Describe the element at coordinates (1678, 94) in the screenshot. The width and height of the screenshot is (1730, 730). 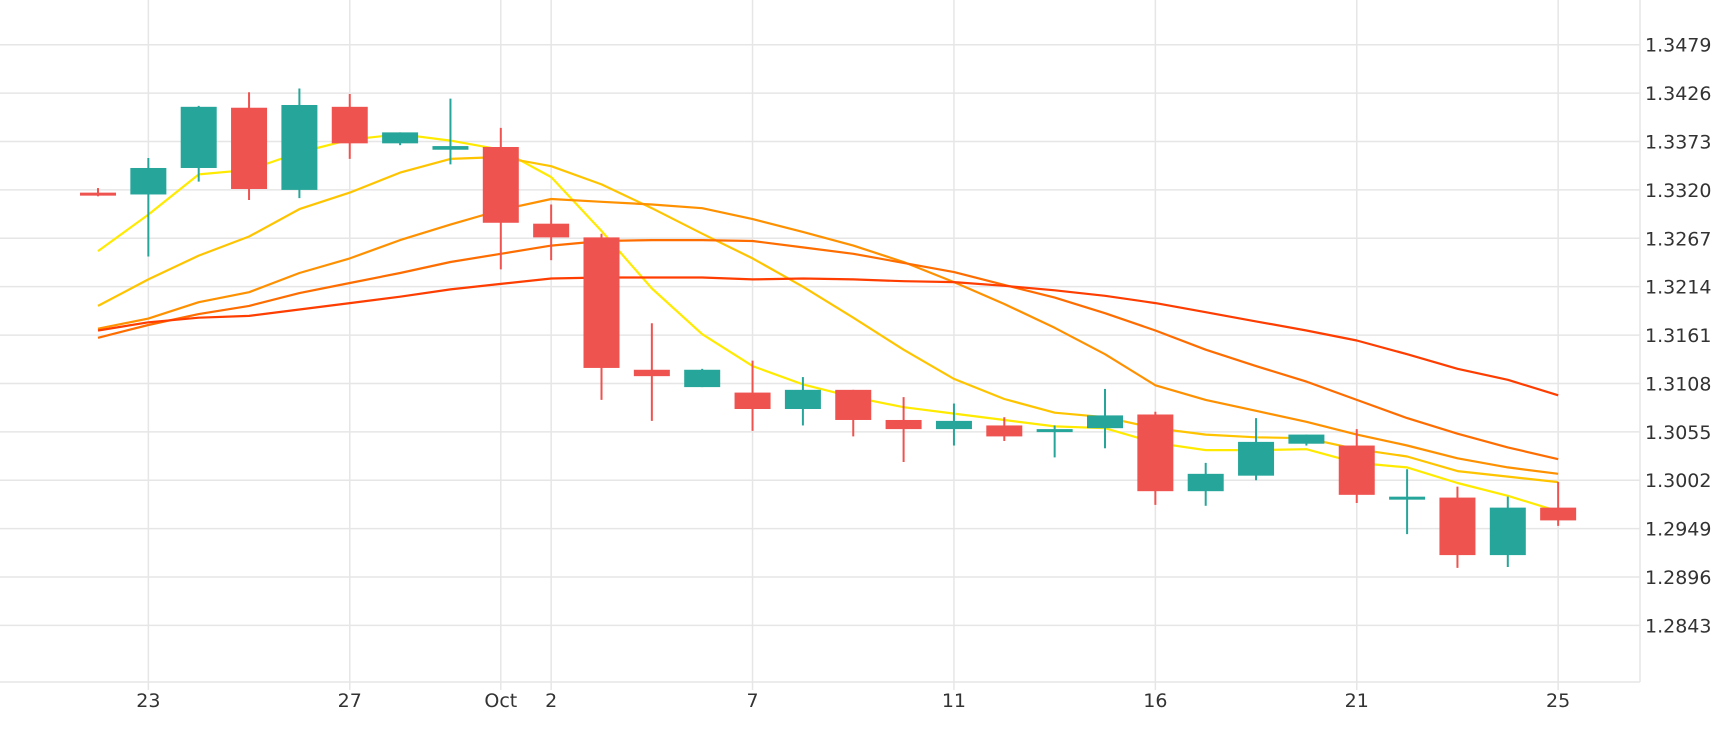
I see `y-tick-label: 1.3426` at that location.